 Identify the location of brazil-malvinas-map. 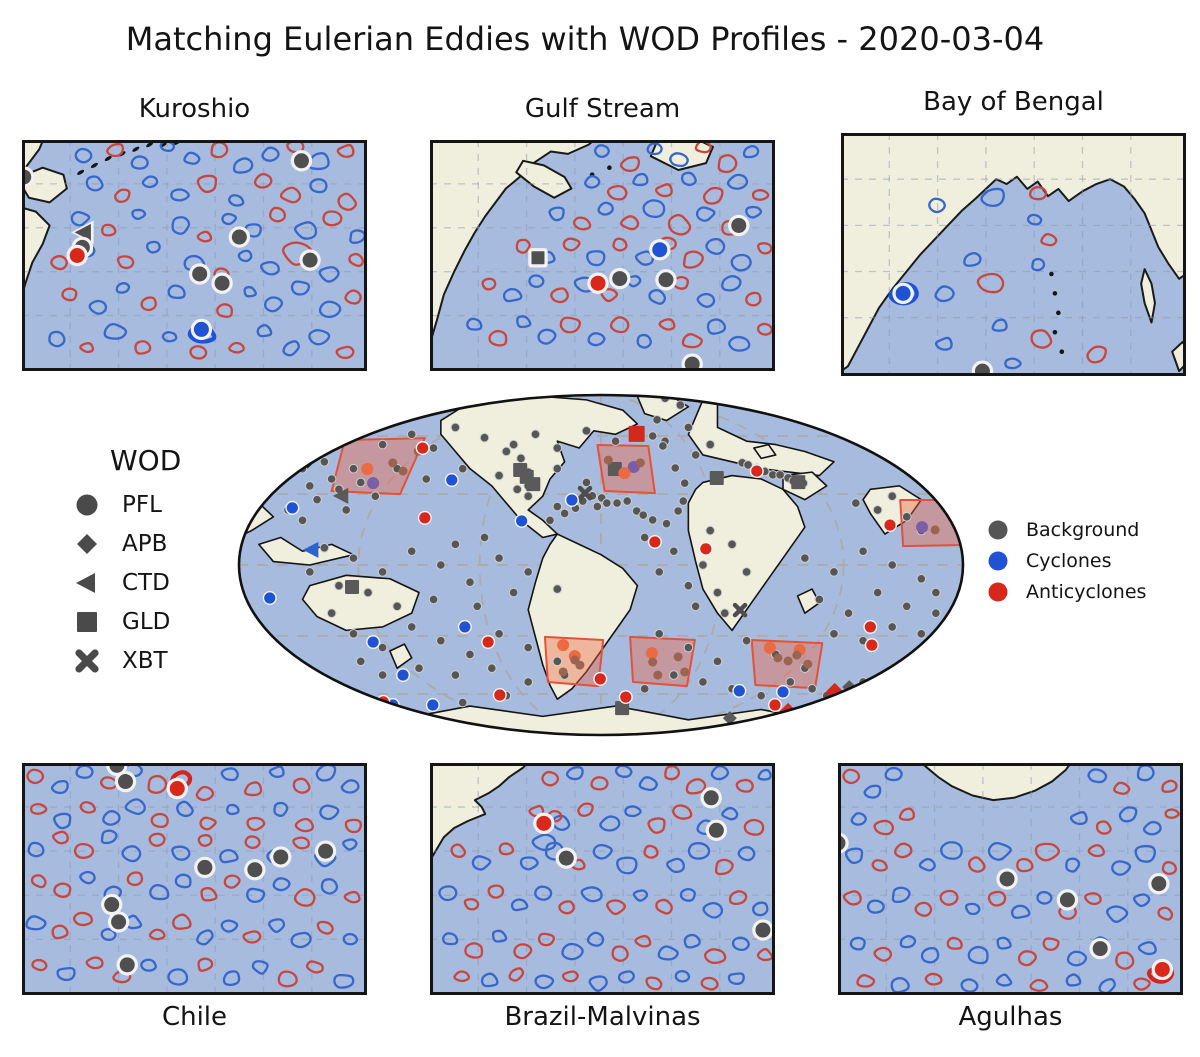
(602, 879).